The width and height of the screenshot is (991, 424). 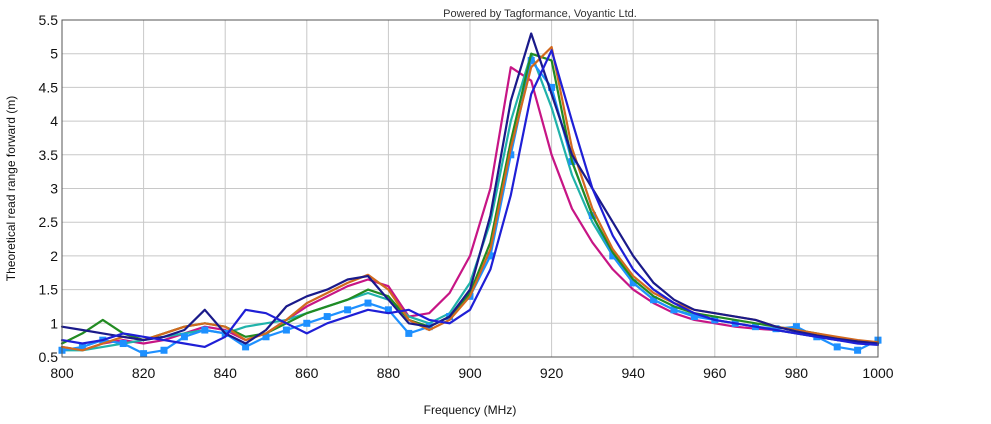 What do you see at coordinates (49, 188) in the screenshot?
I see `y-tick-labels: 0.5 1 1.5 2 2.5 3 3.5 4 4.5 5 5.5` at bounding box center [49, 188].